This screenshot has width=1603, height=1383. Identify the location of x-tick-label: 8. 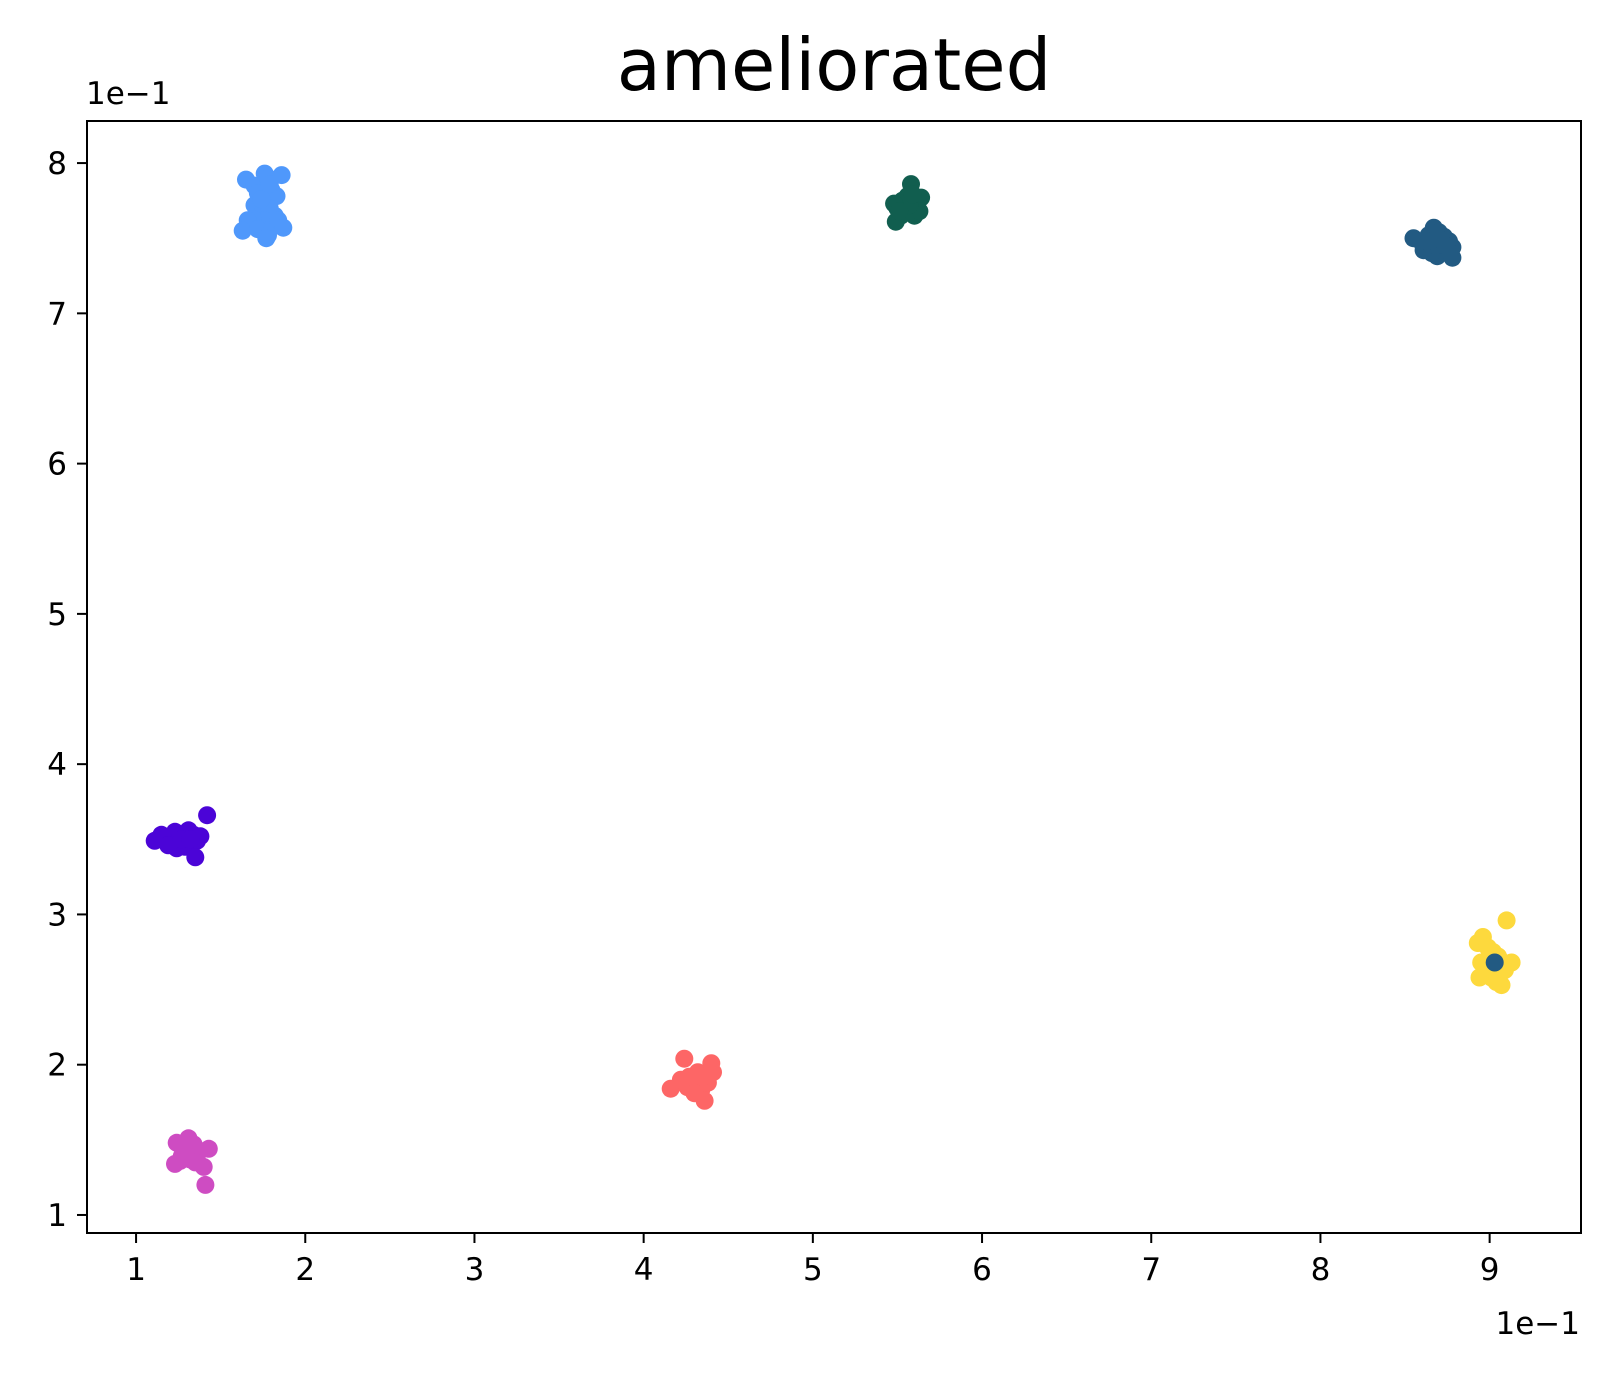
(1321, 1270).